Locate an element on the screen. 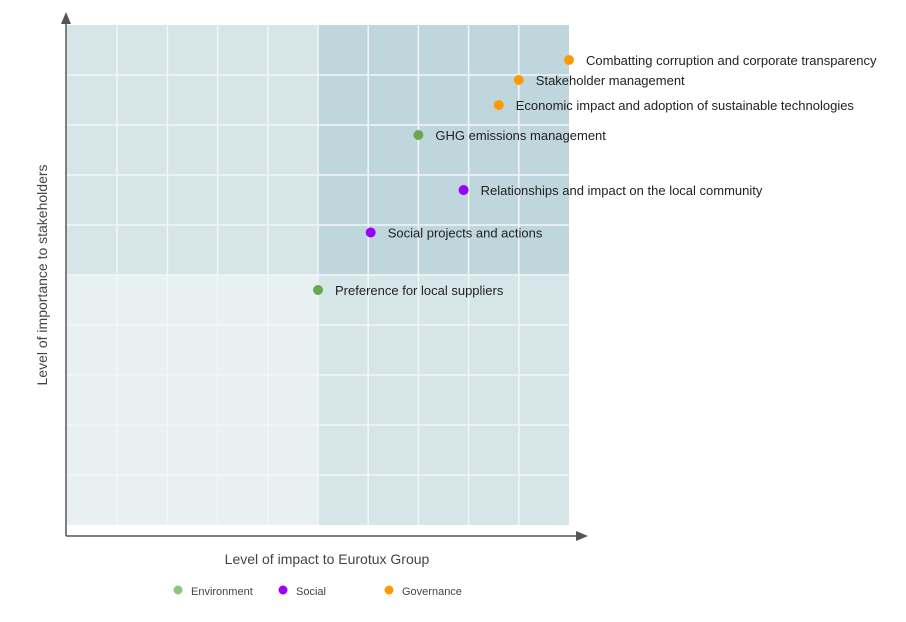 The image size is (906, 622). data-point-label: GHG emissions management is located at coordinates (520, 135).